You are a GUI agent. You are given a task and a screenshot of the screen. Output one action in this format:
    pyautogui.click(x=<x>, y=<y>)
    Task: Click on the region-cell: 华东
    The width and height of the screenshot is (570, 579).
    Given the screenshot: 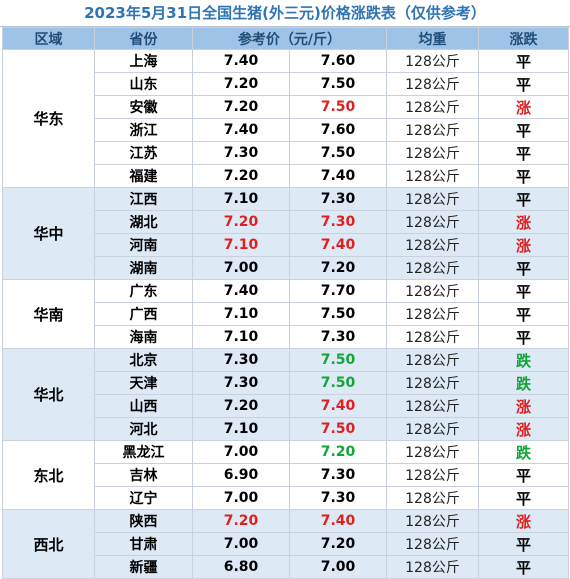 What is the action you would take?
    pyautogui.click(x=48, y=118)
    